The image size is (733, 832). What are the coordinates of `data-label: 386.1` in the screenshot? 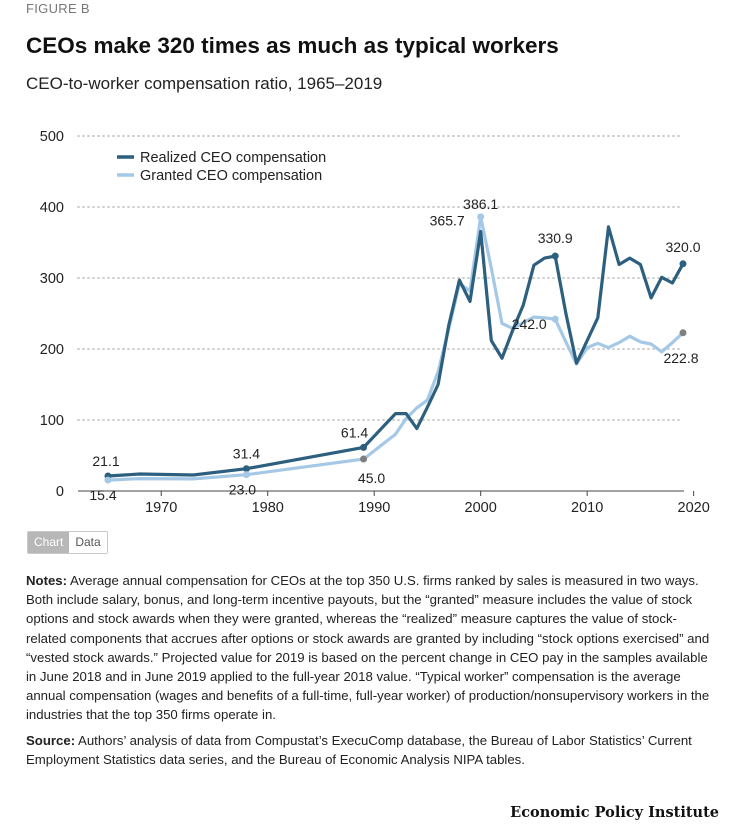 It's located at (480, 204).